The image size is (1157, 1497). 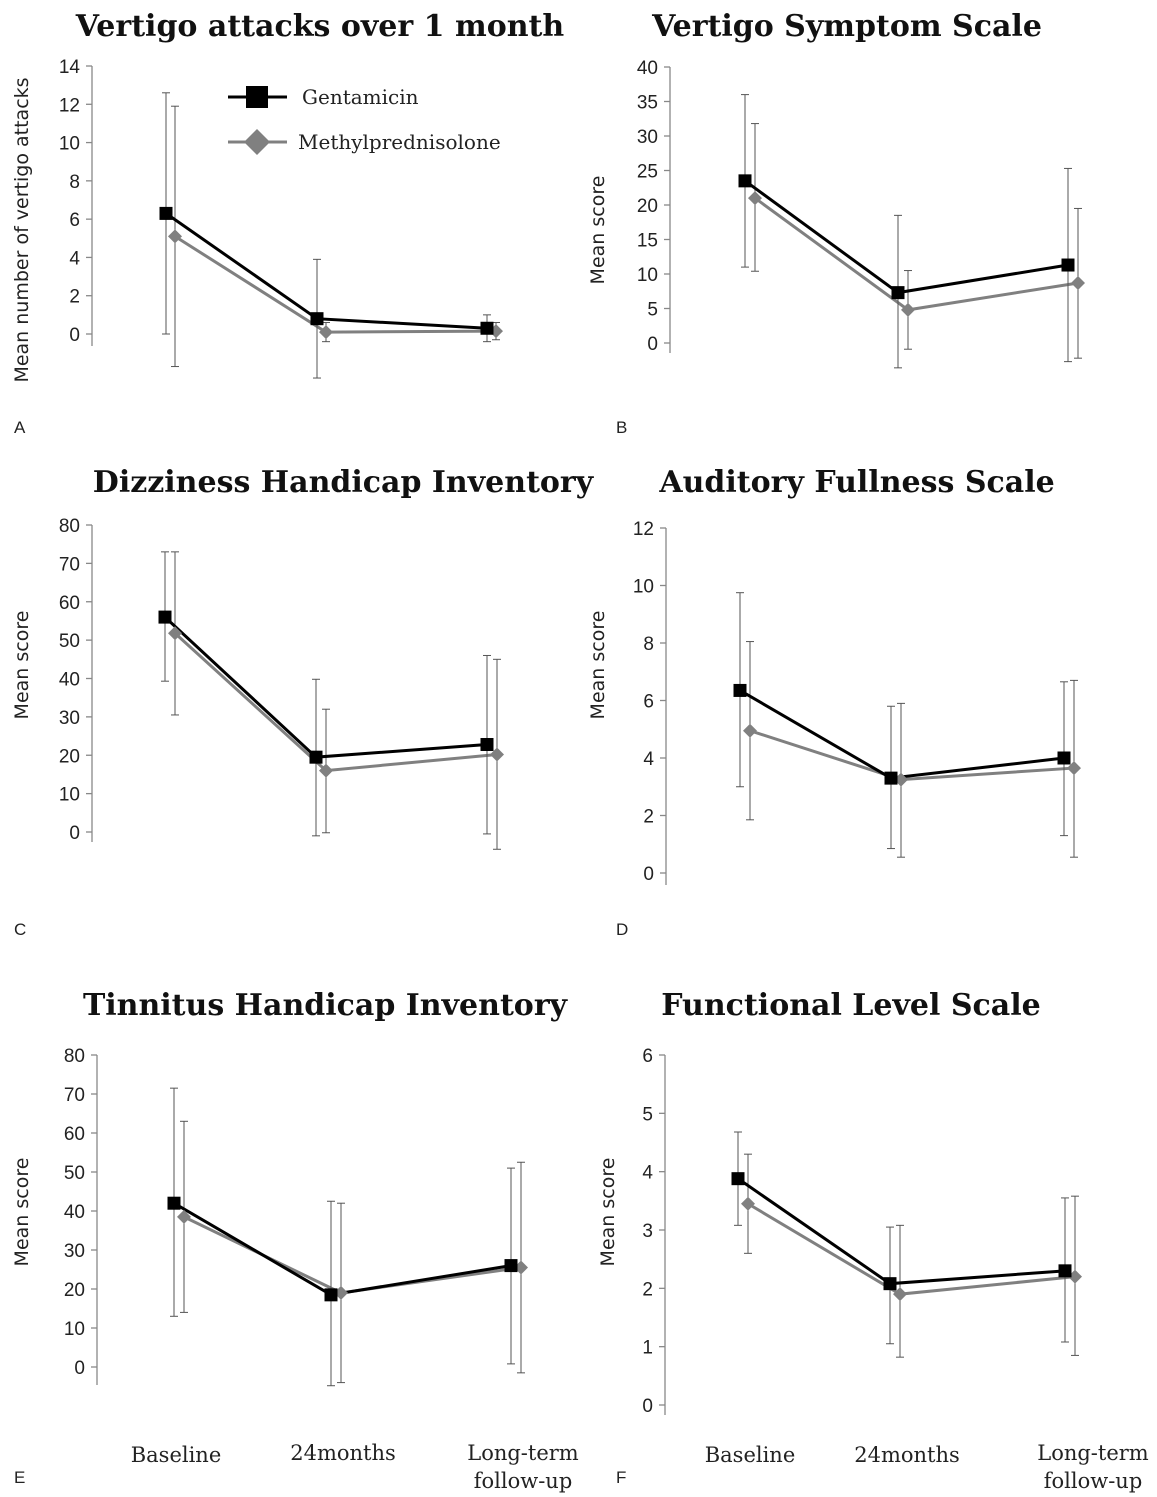 What do you see at coordinates (846, 26) in the screenshot?
I see `chart-title-b: Vertigo Symptom Scale` at bounding box center [846, 26].